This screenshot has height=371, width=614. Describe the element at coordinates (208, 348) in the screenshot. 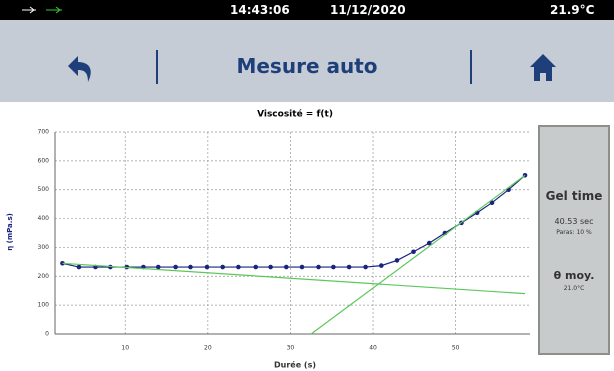

I see `x-tick-label: 20` at that location.